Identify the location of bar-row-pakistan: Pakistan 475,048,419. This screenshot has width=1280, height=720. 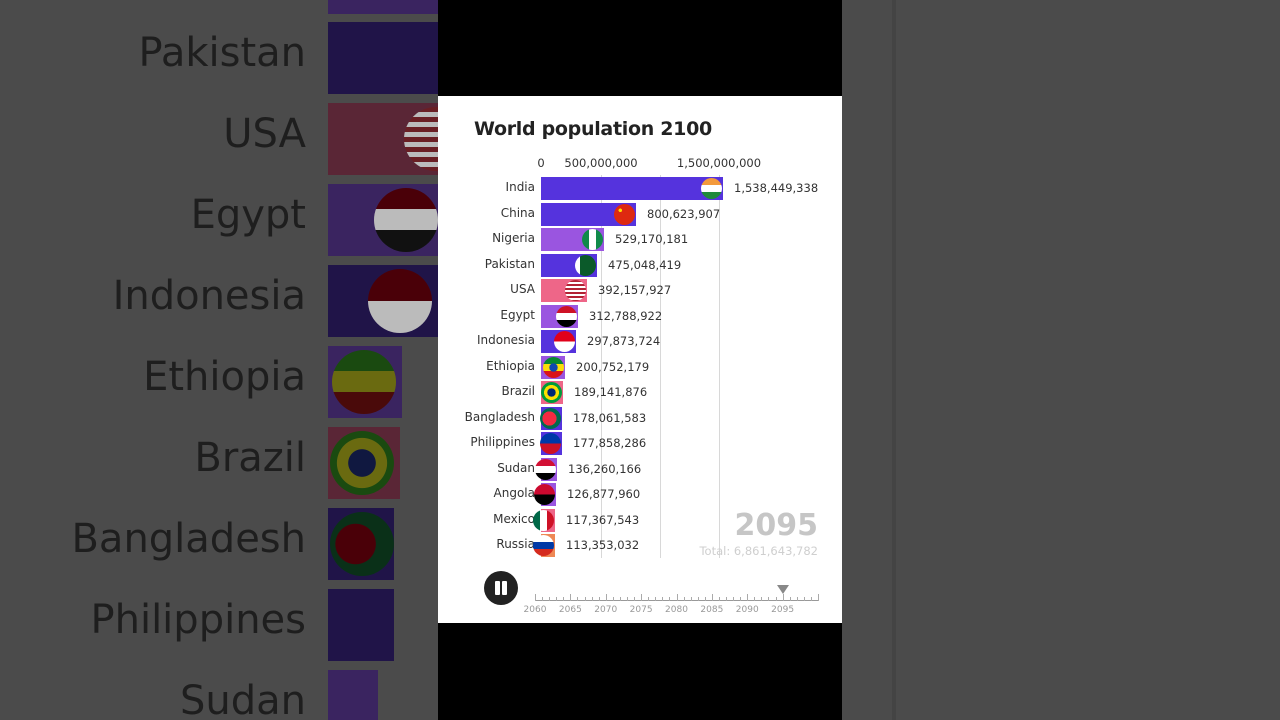
(640, 265).